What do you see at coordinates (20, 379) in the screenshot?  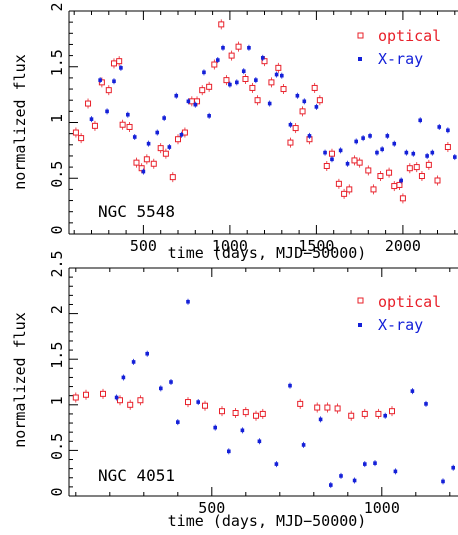 I see `y-axis-title-bottom: normalized flux` at bounding box center [20, 379].